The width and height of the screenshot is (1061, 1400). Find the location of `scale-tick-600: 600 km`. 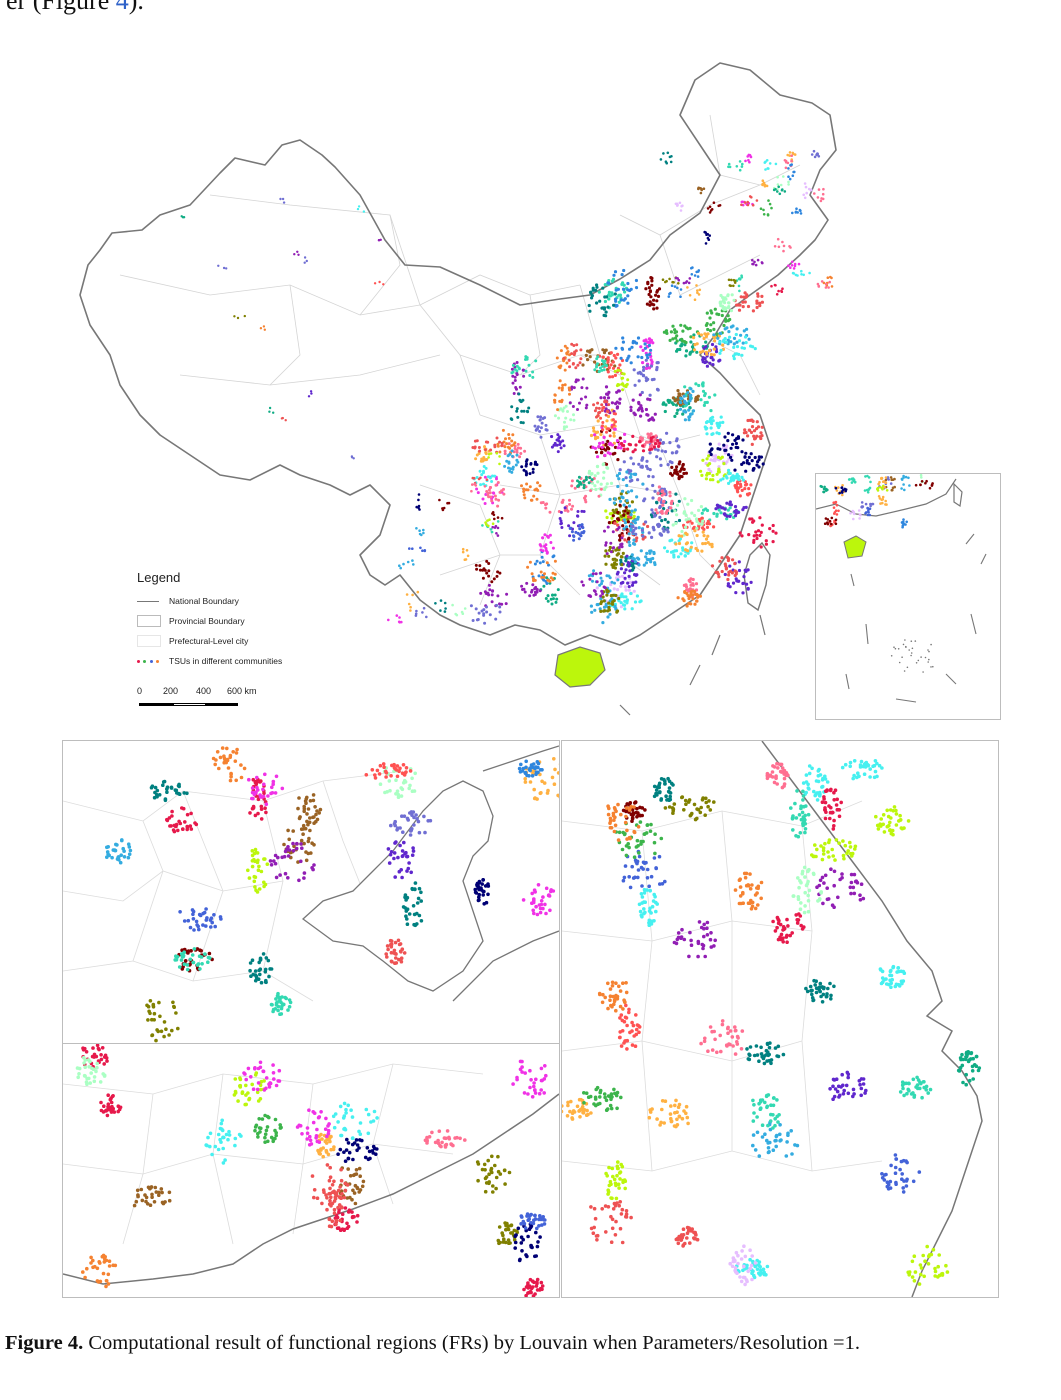

scale-tick-600: 600 km is located at coordinates (242, 691).